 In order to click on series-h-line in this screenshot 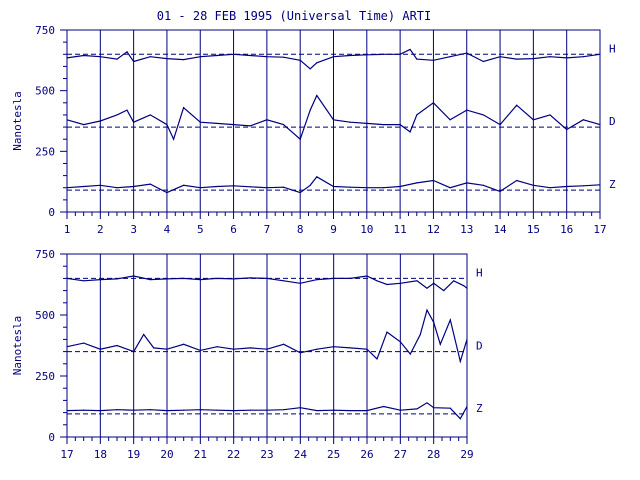, I will do `click(333, 59)`.